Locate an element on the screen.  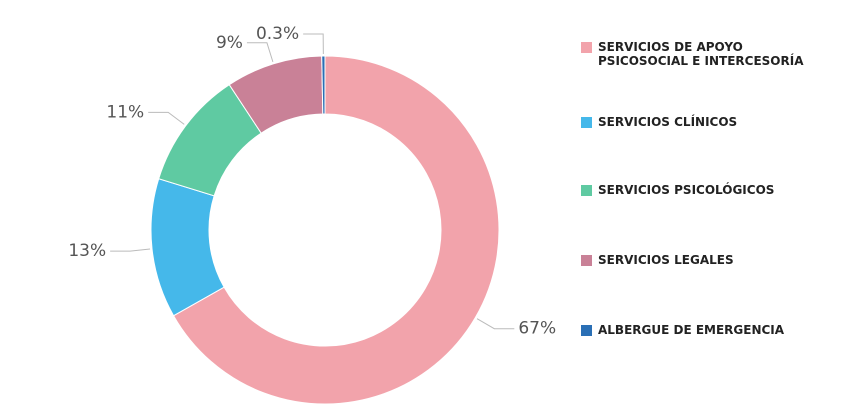
data-label: 67% is located at coordinates (537, 329).